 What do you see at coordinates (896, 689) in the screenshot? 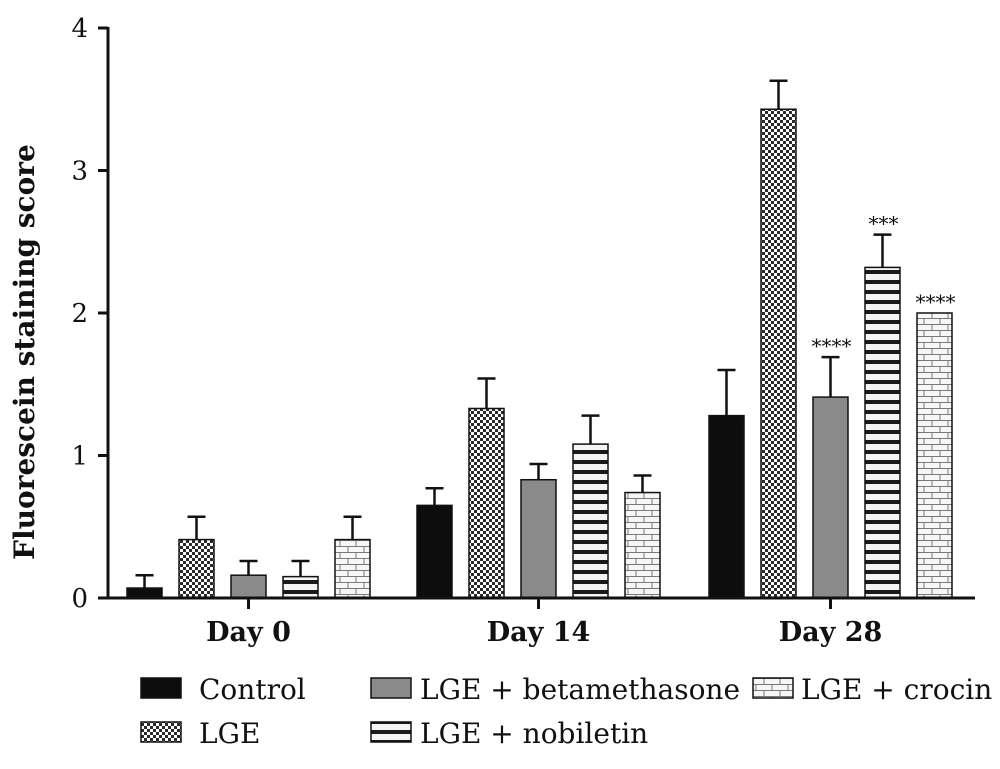
I see `legend-label: LGE + crocin` at bounding box center [896, 689].